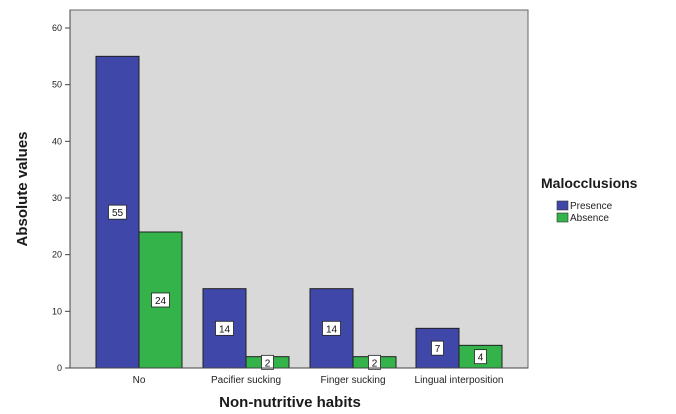 This screenshot has width=676, height=414. I want to click on x-category-label-lingual-interposition: Lingual interposition, so click(459, 380).